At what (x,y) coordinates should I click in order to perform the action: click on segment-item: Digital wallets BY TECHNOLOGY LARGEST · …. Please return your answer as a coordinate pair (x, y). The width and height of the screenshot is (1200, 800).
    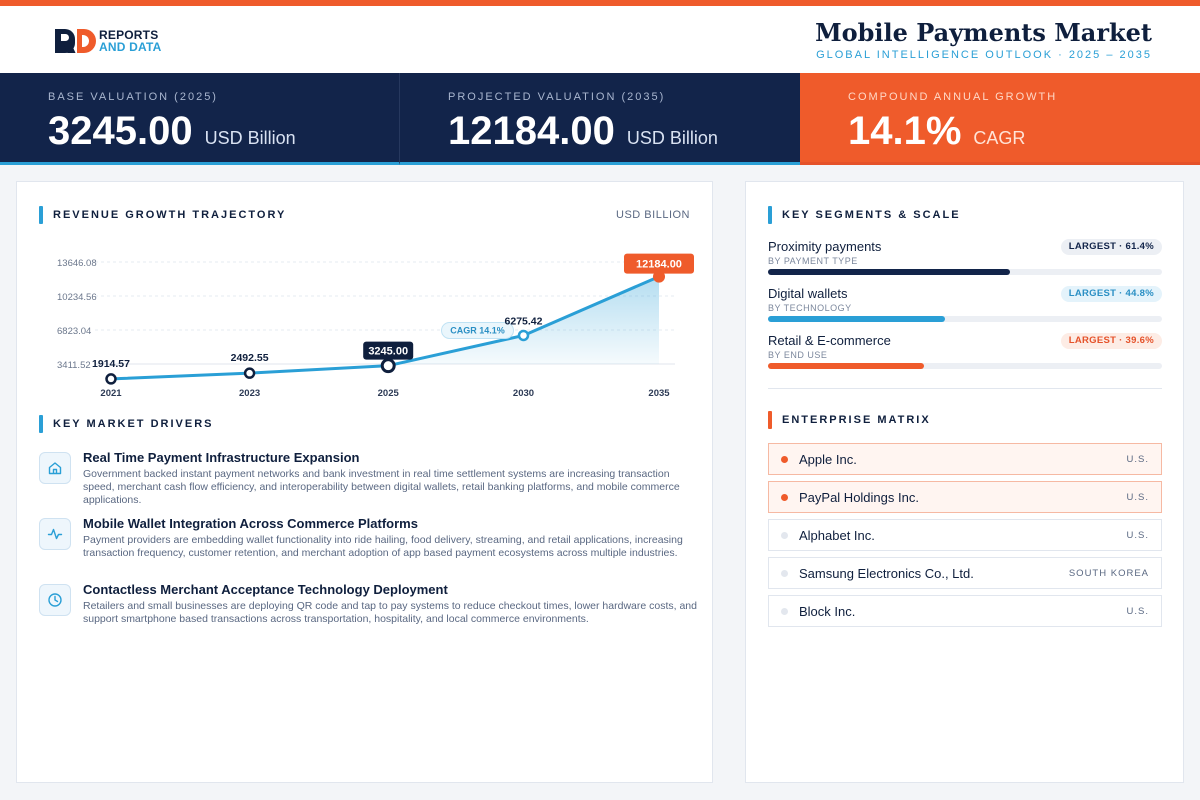
    Looking at the image, I should click on (965, 309).